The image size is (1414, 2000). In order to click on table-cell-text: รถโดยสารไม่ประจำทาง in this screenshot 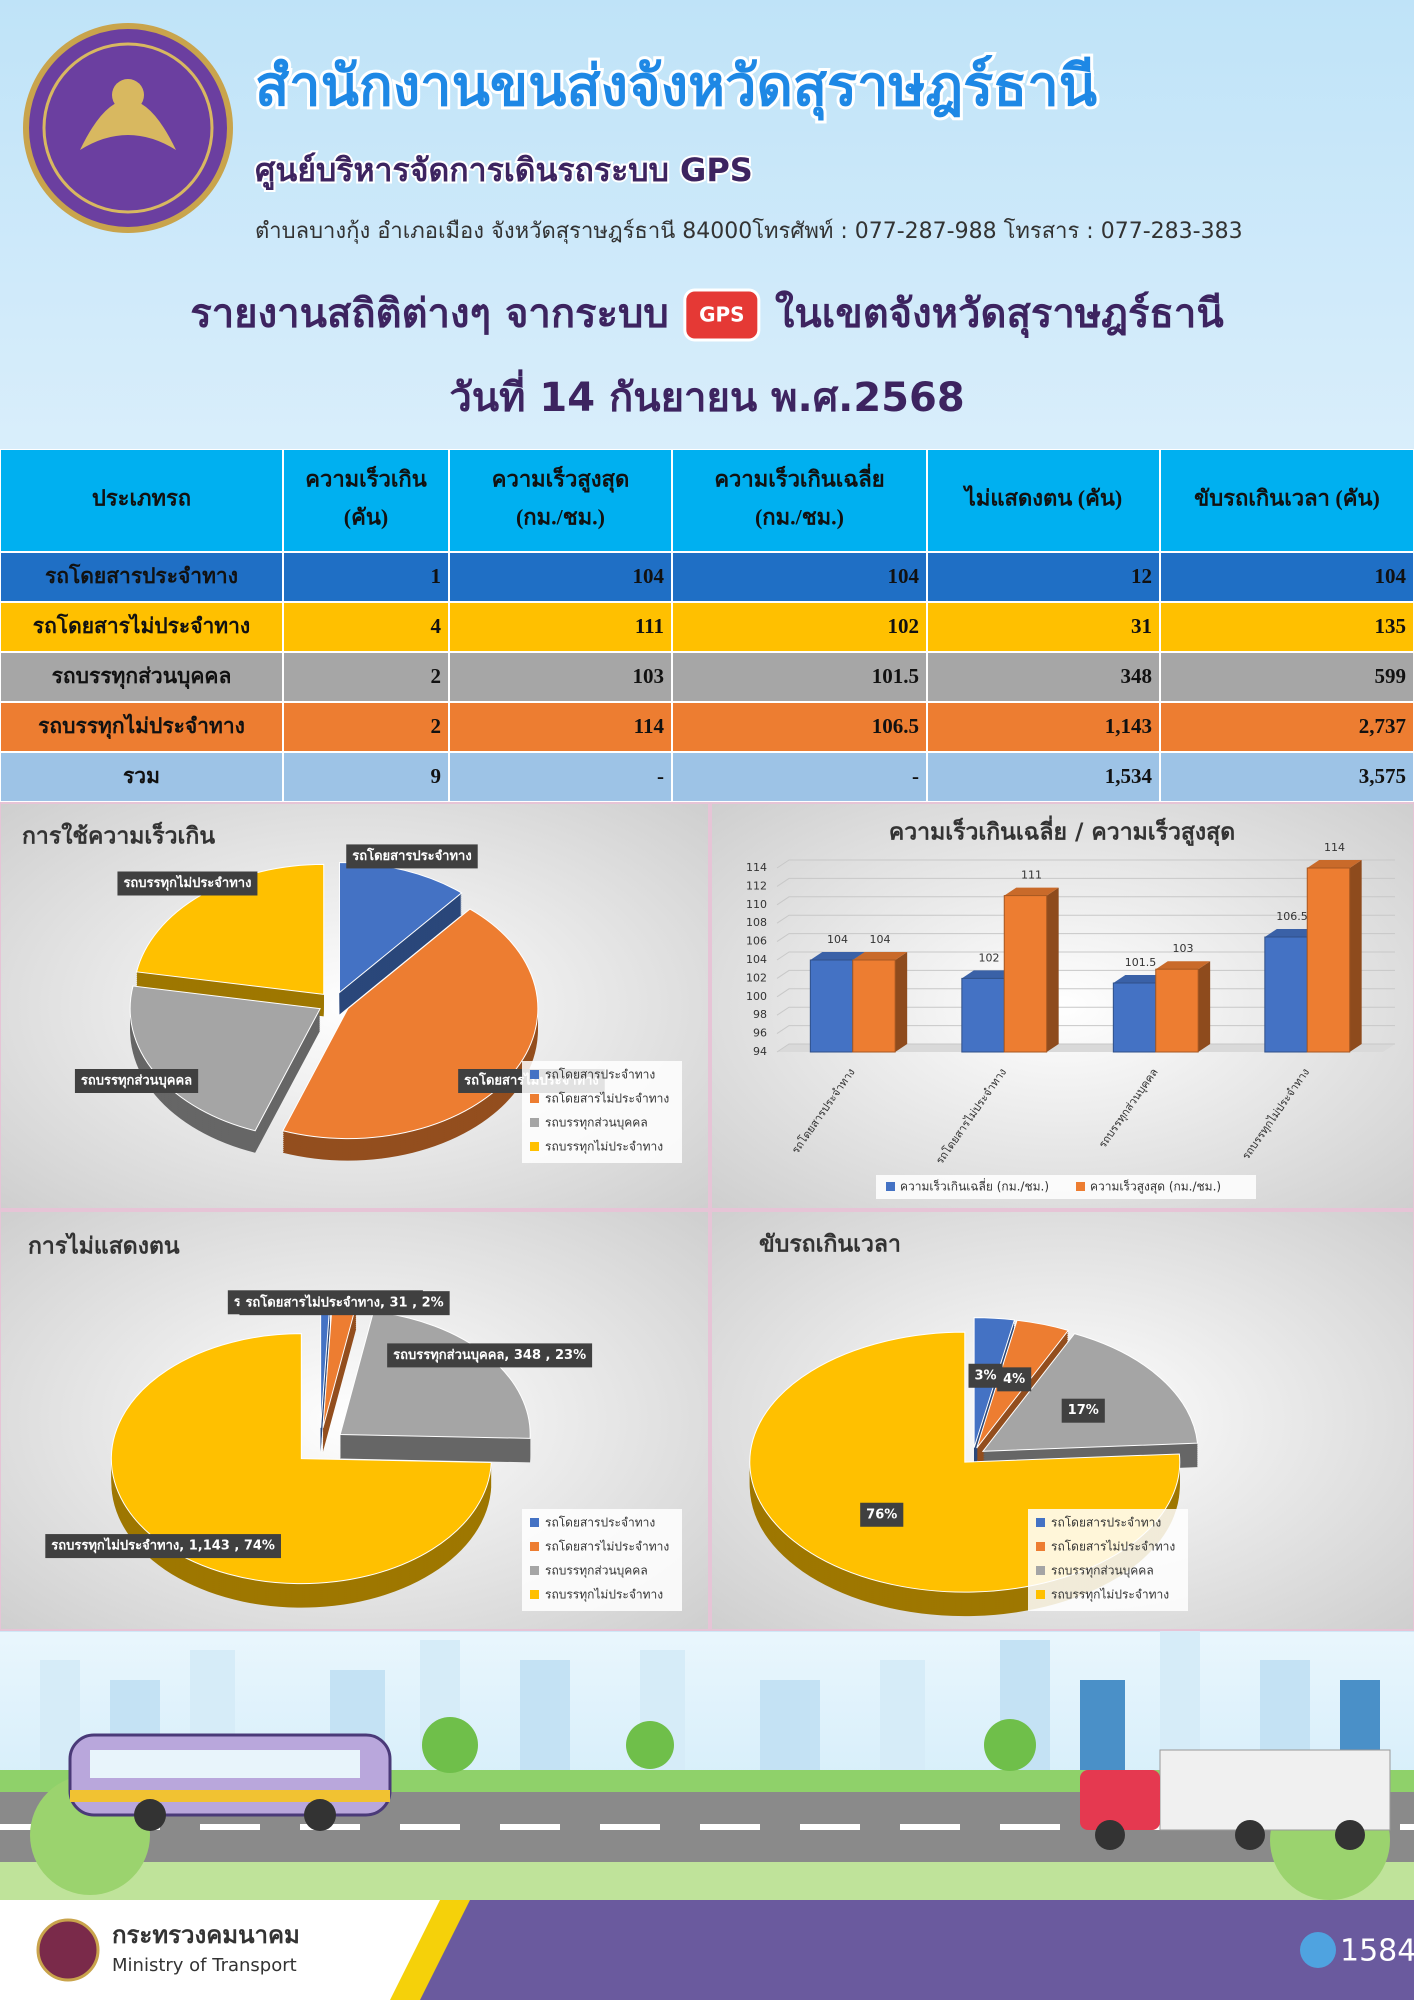, I will do `click(141, 625)`.